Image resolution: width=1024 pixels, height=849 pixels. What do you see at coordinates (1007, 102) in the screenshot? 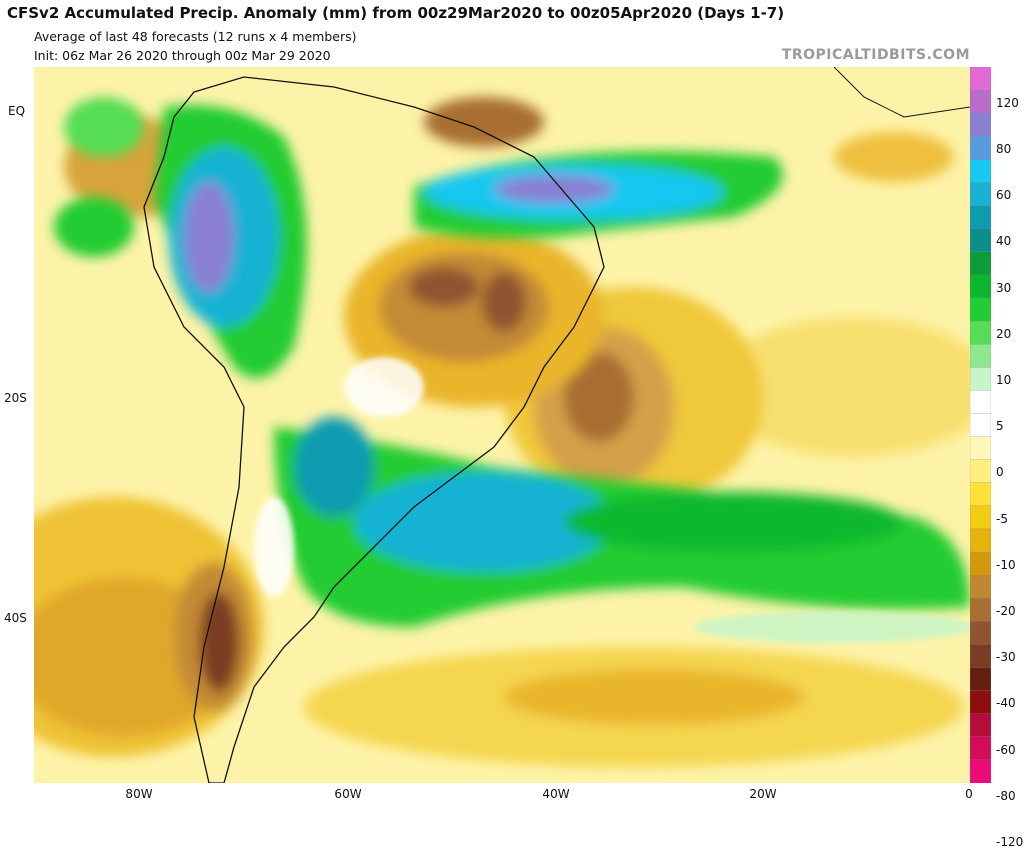
I see `colorbar-label: 120` at bounding box center [1007, 102].